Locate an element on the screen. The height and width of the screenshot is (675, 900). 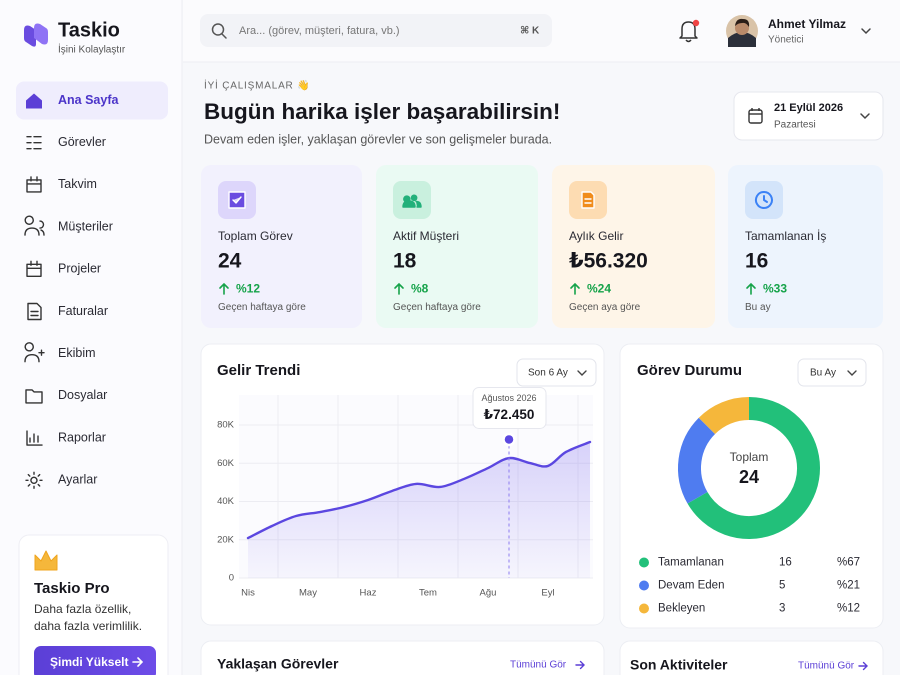
tooltip is located at coordinates (509, 407).